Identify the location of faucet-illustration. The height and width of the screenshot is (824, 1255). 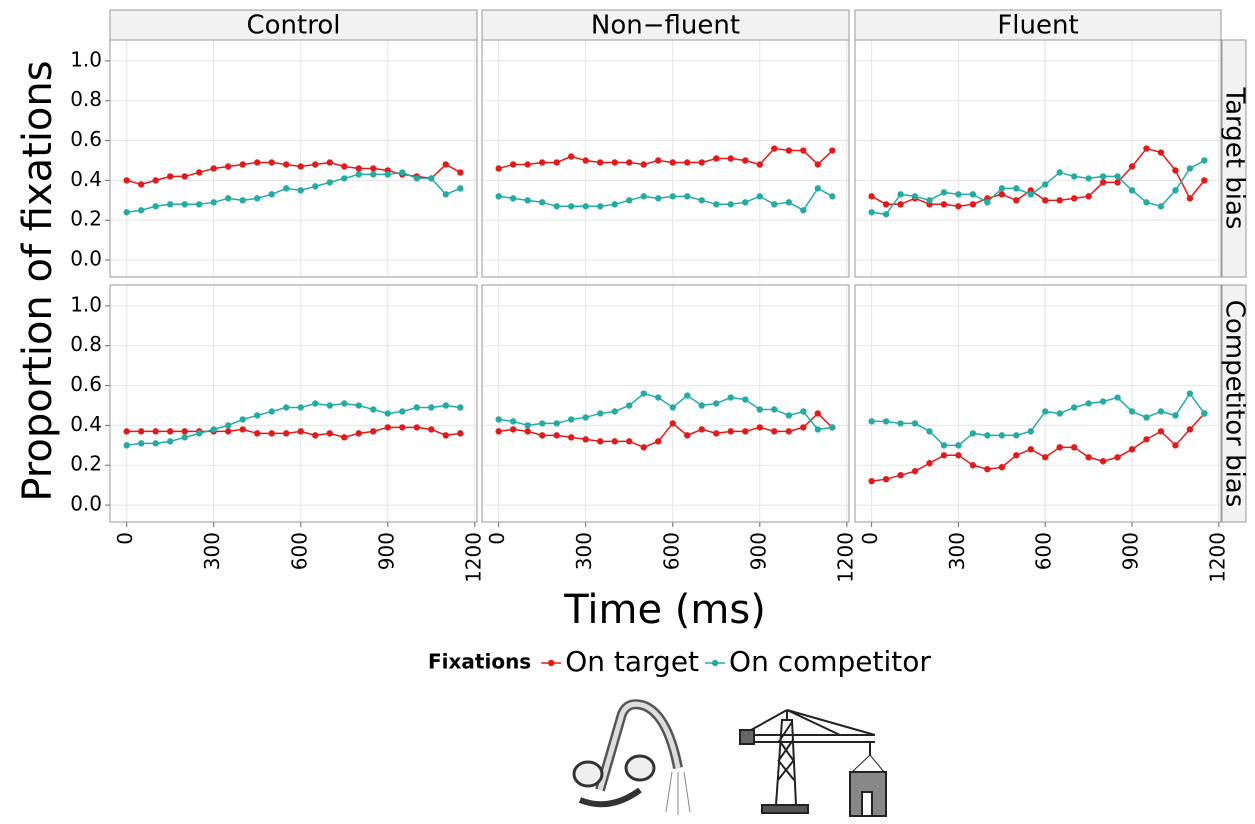
(631, 757).